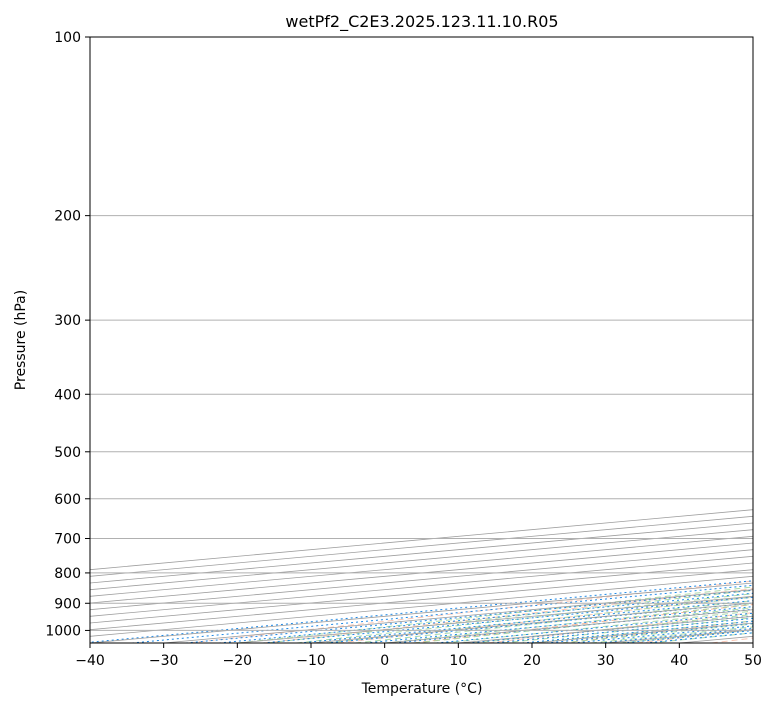  What do you see at coordinates (532, 661) in the screenshot?
I see `x-tick-label: 20` at bounding box center [532, 661].